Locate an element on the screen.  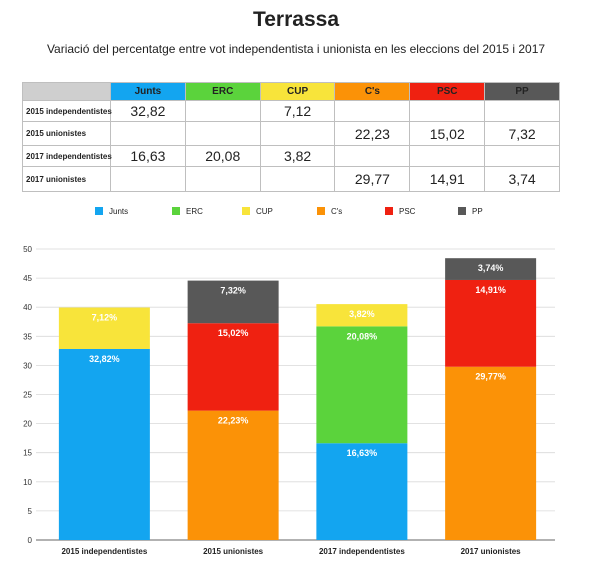
y-tick-label: 0 is located at coordinates (30, 540).